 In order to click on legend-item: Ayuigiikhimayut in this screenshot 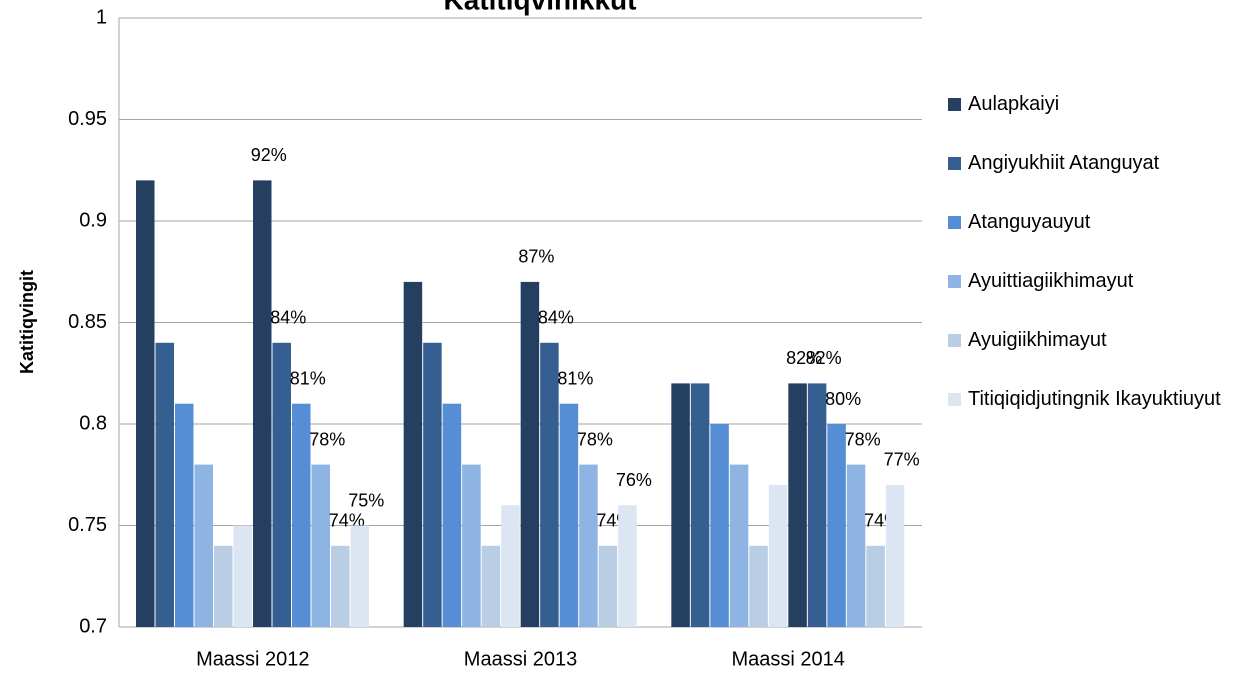, I will do `click(1090, 340)`.